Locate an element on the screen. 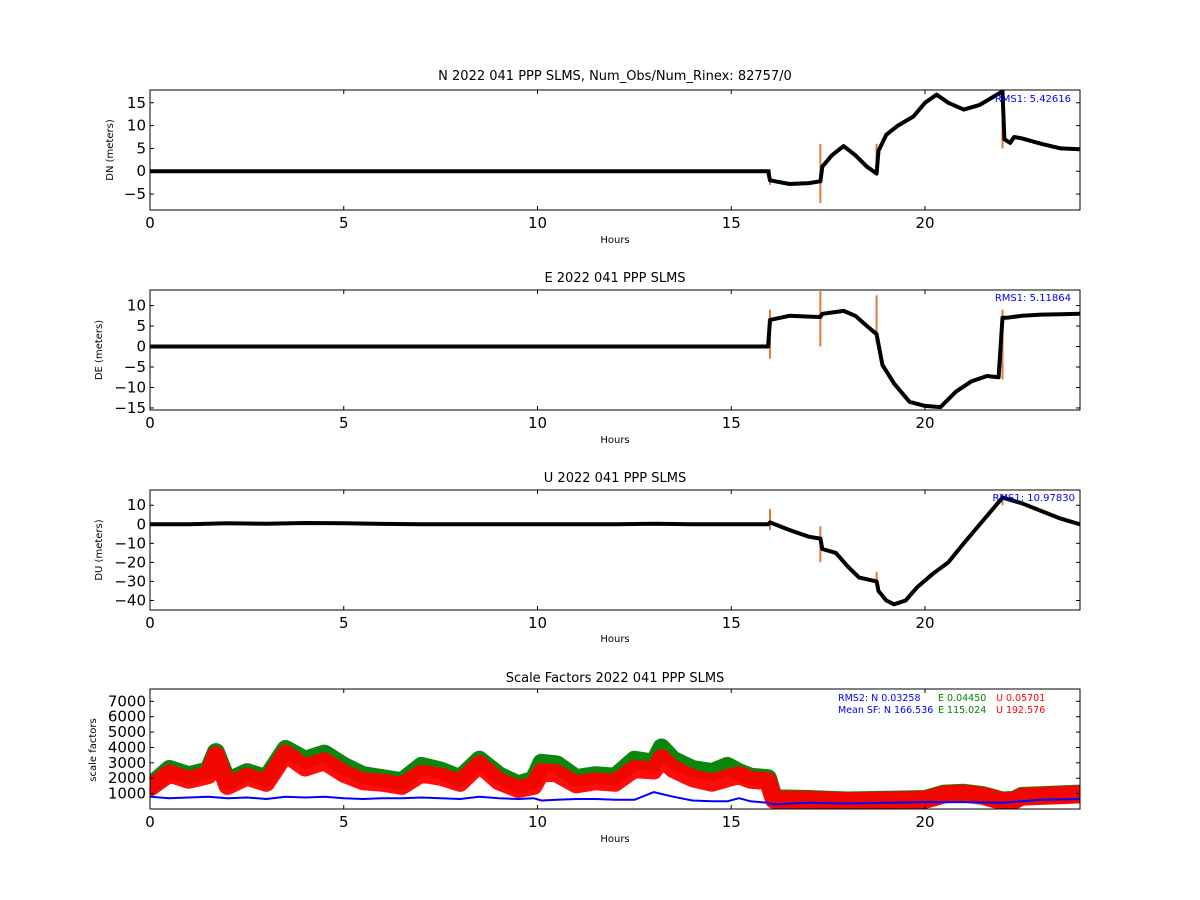 This screenshot has width=1200, height=900. rms2-n-label: RMS2: N 0.03258 is located at coordinates (879, 698).